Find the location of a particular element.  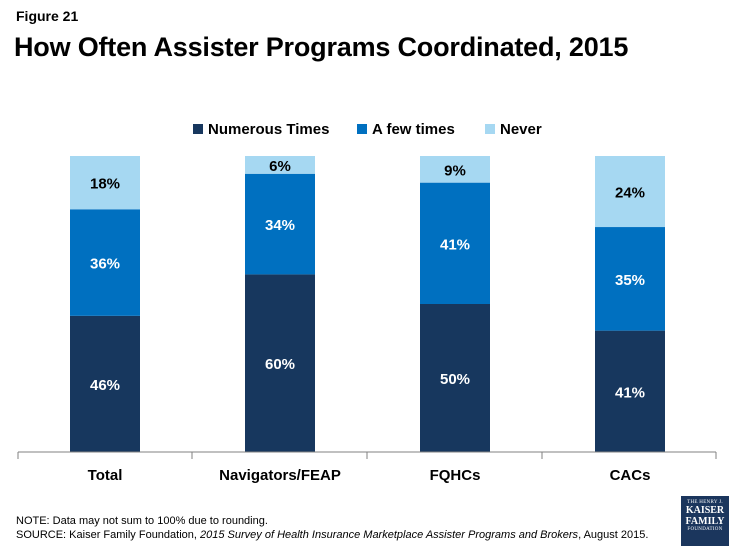

data-label-fqhcs-never: 9% is located at coordinates (455, 170).